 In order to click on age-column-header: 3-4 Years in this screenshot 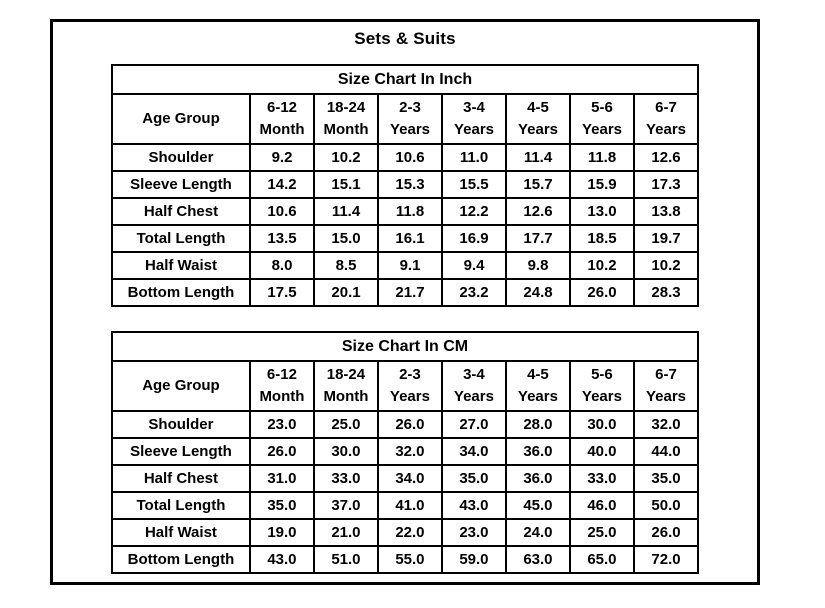, I will do `click(473, 386)`.